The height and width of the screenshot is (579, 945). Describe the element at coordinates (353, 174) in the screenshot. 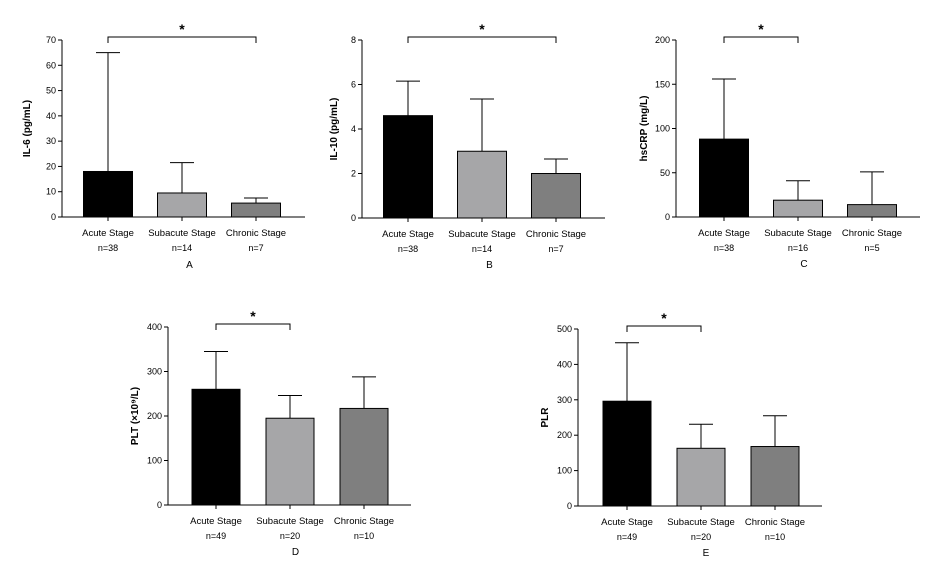

I see `y-tick-label: 2` at that location.